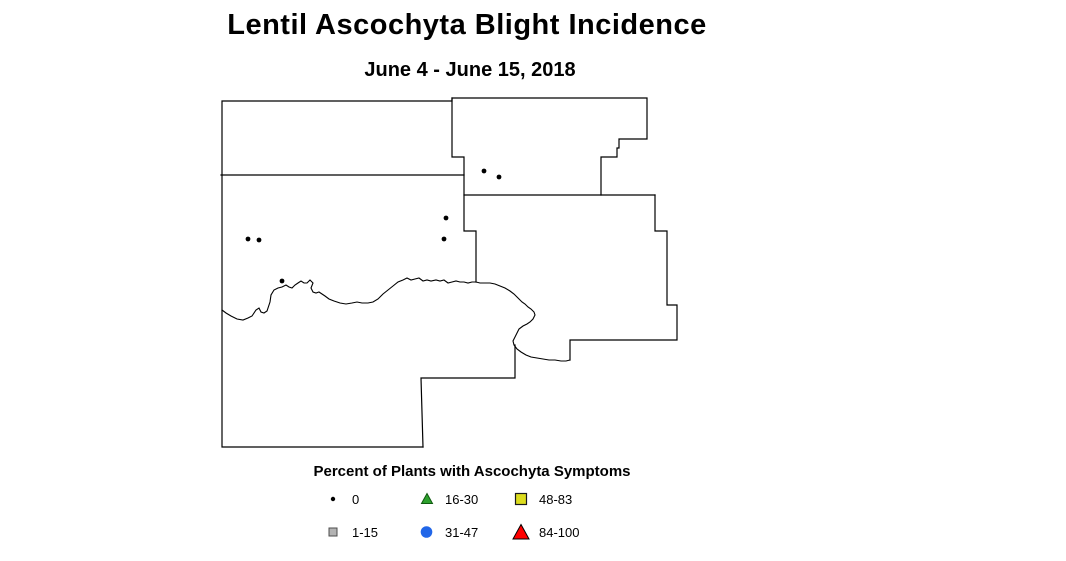  I want to click on legend-item-84-100: 84-100, so click(545, 532).